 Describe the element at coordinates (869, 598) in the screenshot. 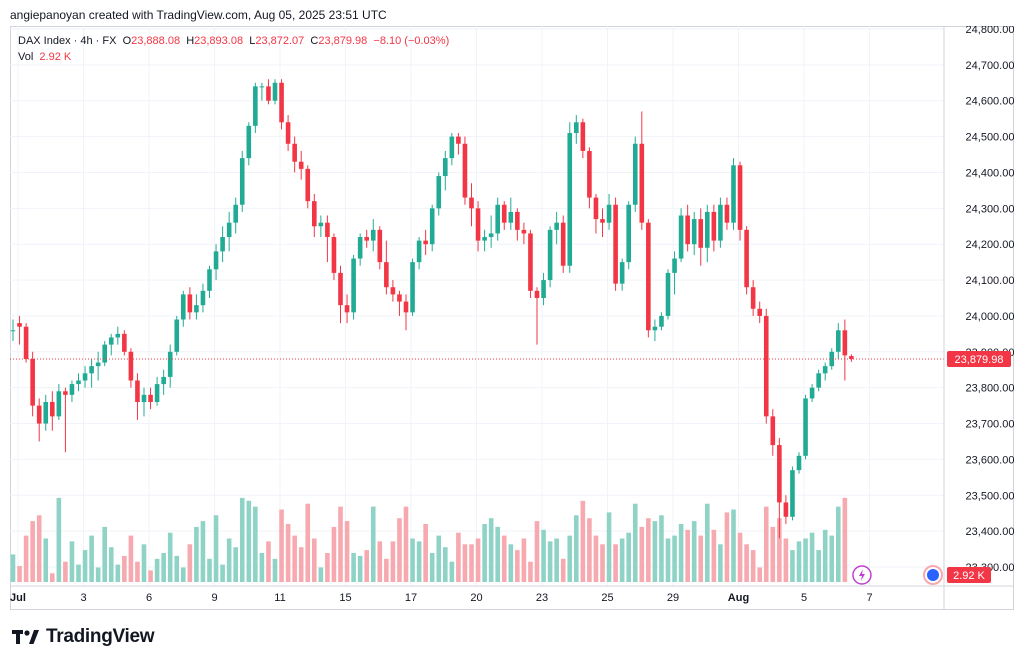

I see `time-tick-label: 7` at that location.